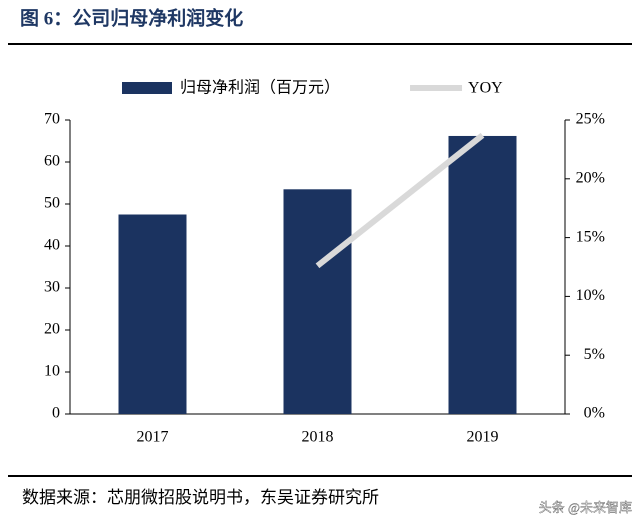 This screenshot has width=640, height=532. What do you see at coordinates (153, 437) in the screenshot?
I see `x-tick-label: 2017` at bounding box center [153, 437].